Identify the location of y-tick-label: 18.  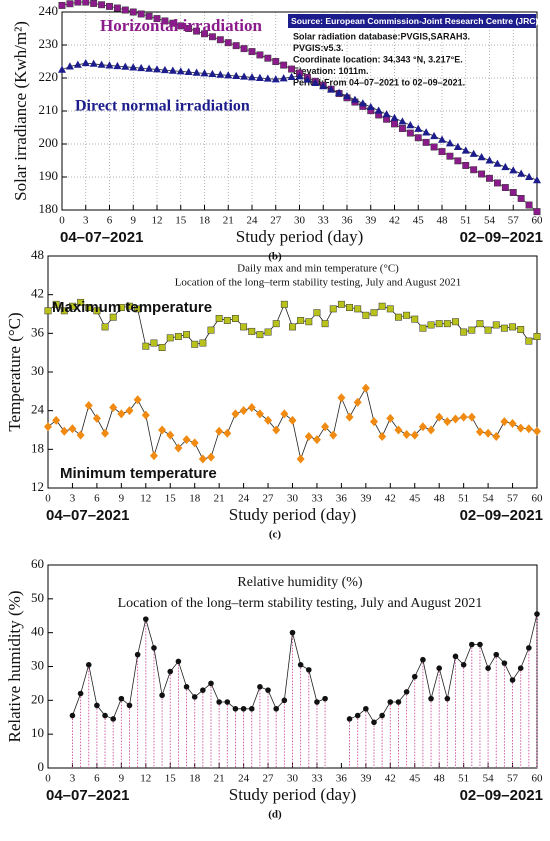
(37, 447).